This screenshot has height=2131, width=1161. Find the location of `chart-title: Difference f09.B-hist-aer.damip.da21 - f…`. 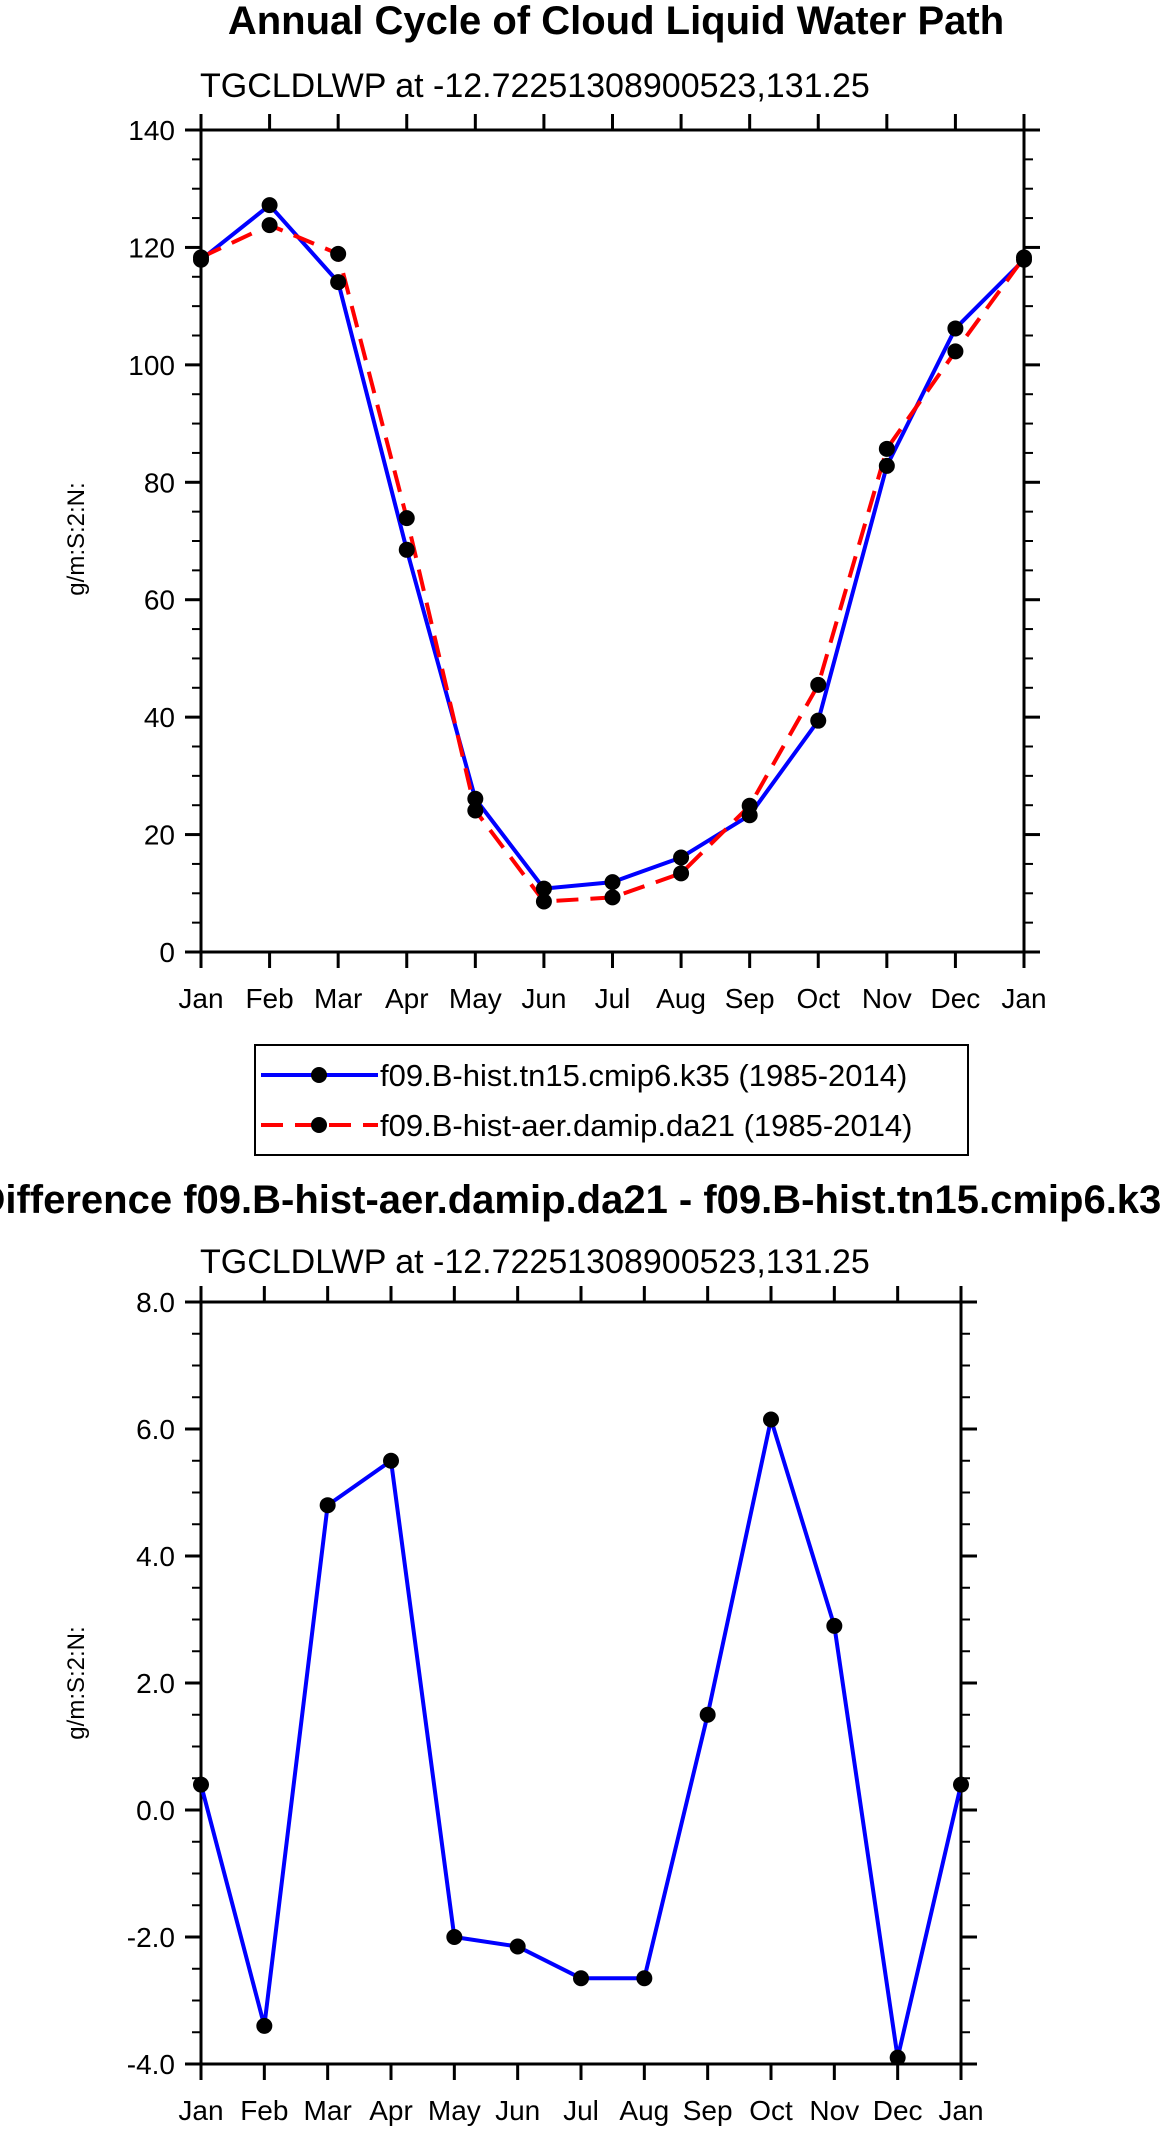

chart-title: Difference f09.B-hist-aer.damip.da21 - f… is located at coordinates (580, 1200).